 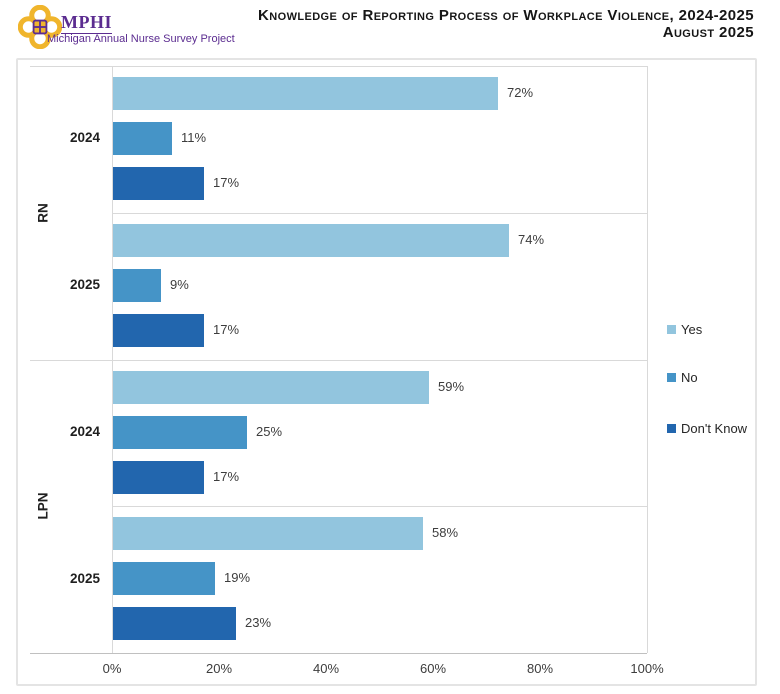 I want to click on chart-subtitle-date: August 2025, so click(x=708, y=32).